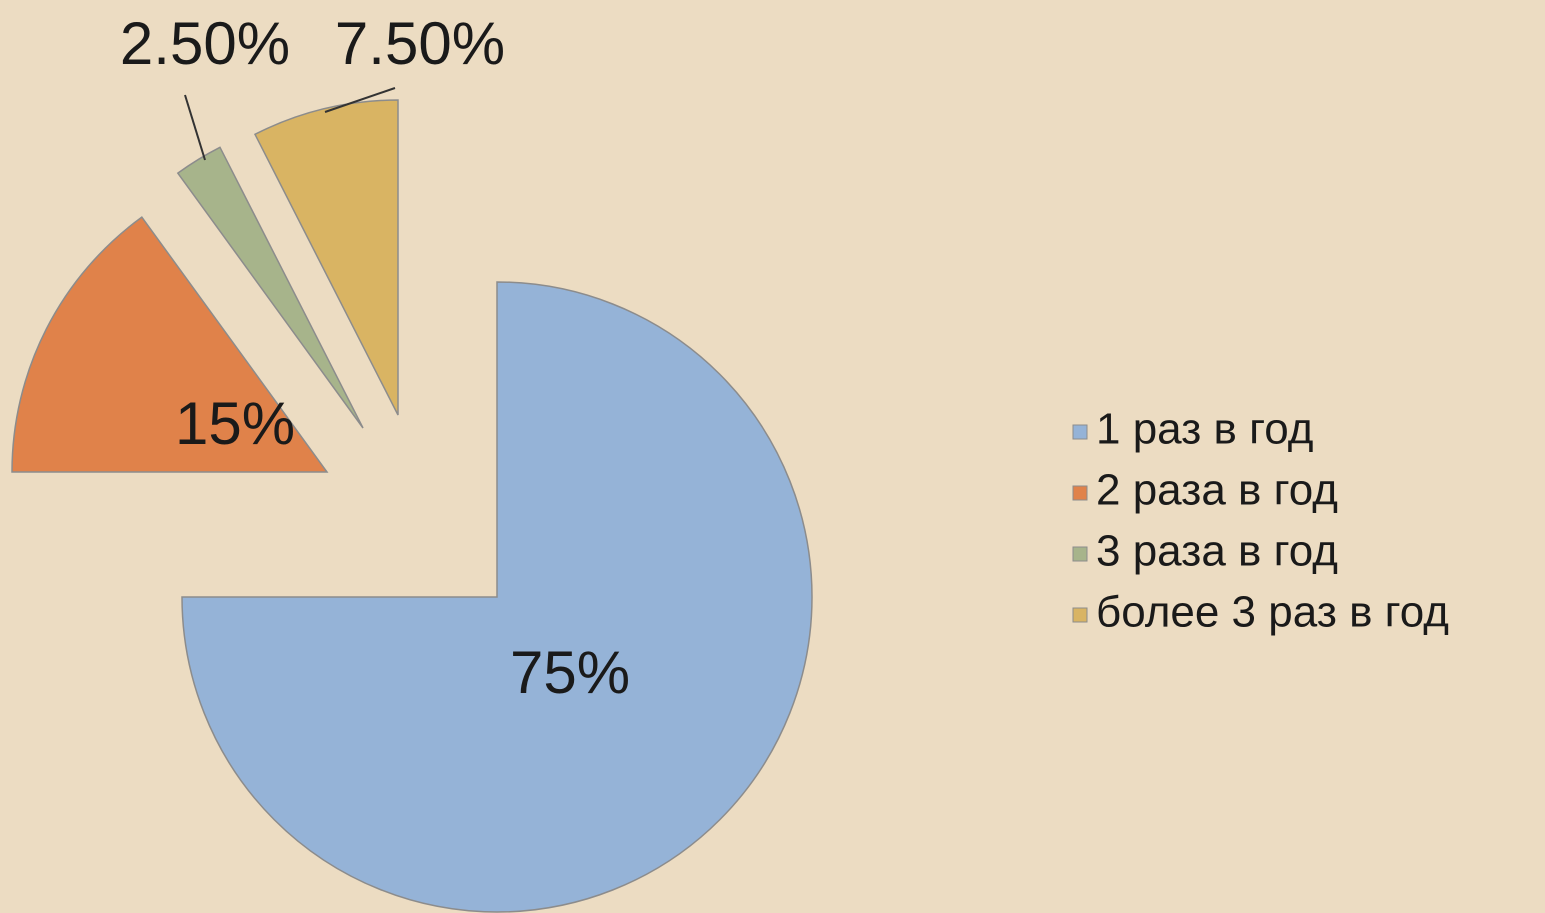  Describe the element at coordinates (235, 423) in the screenshot. I see `data-label: 15%` at that location.